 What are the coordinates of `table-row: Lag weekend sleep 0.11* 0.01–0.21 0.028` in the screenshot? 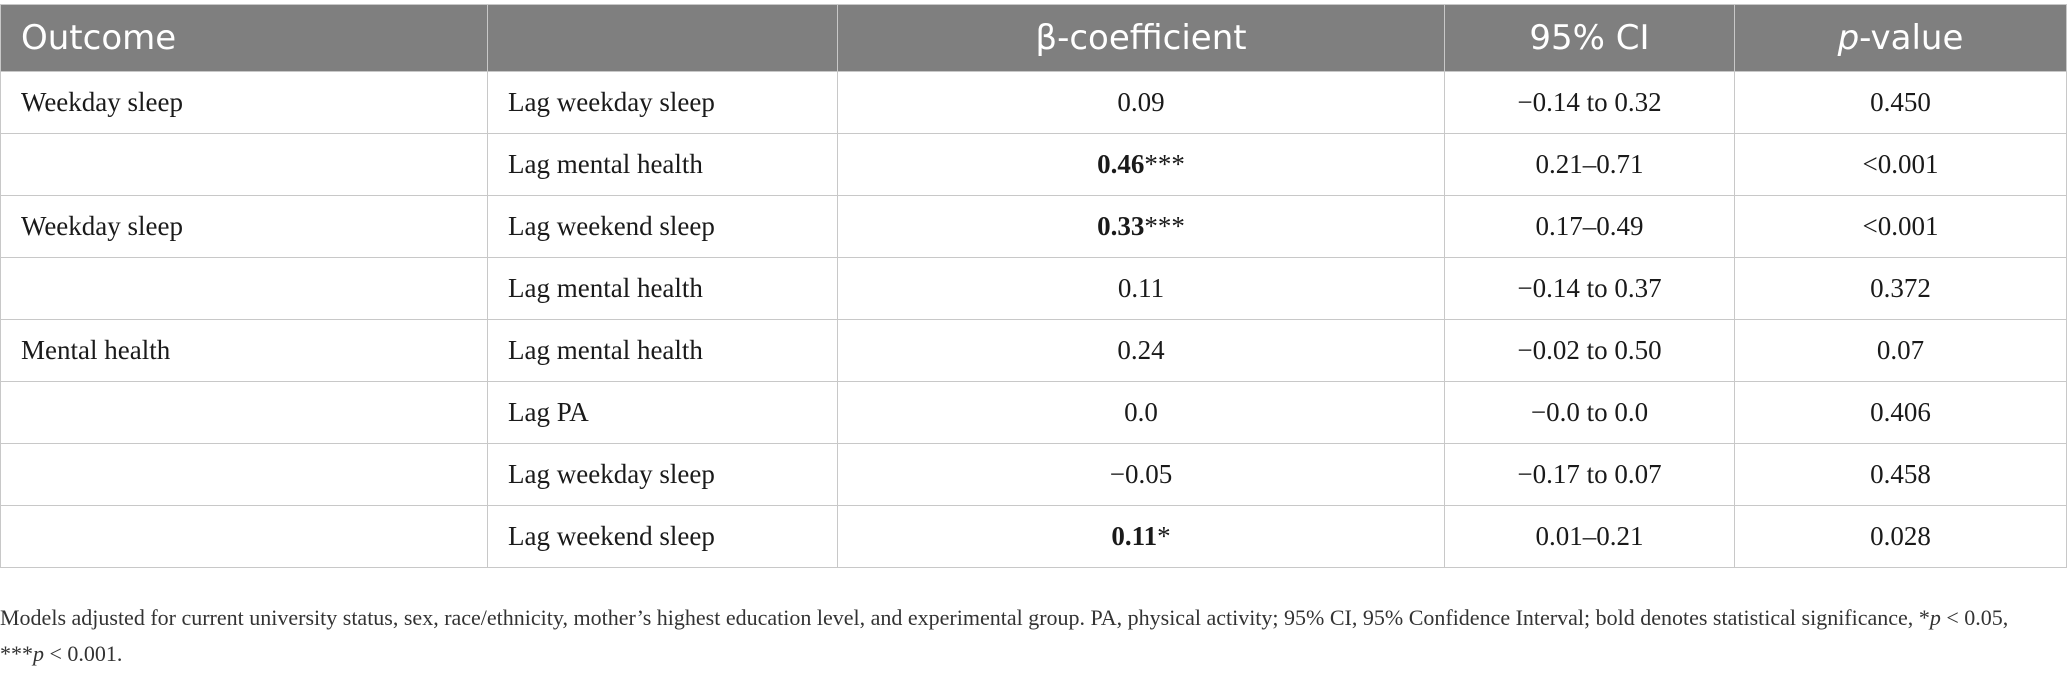 It's located at (1033, 536).